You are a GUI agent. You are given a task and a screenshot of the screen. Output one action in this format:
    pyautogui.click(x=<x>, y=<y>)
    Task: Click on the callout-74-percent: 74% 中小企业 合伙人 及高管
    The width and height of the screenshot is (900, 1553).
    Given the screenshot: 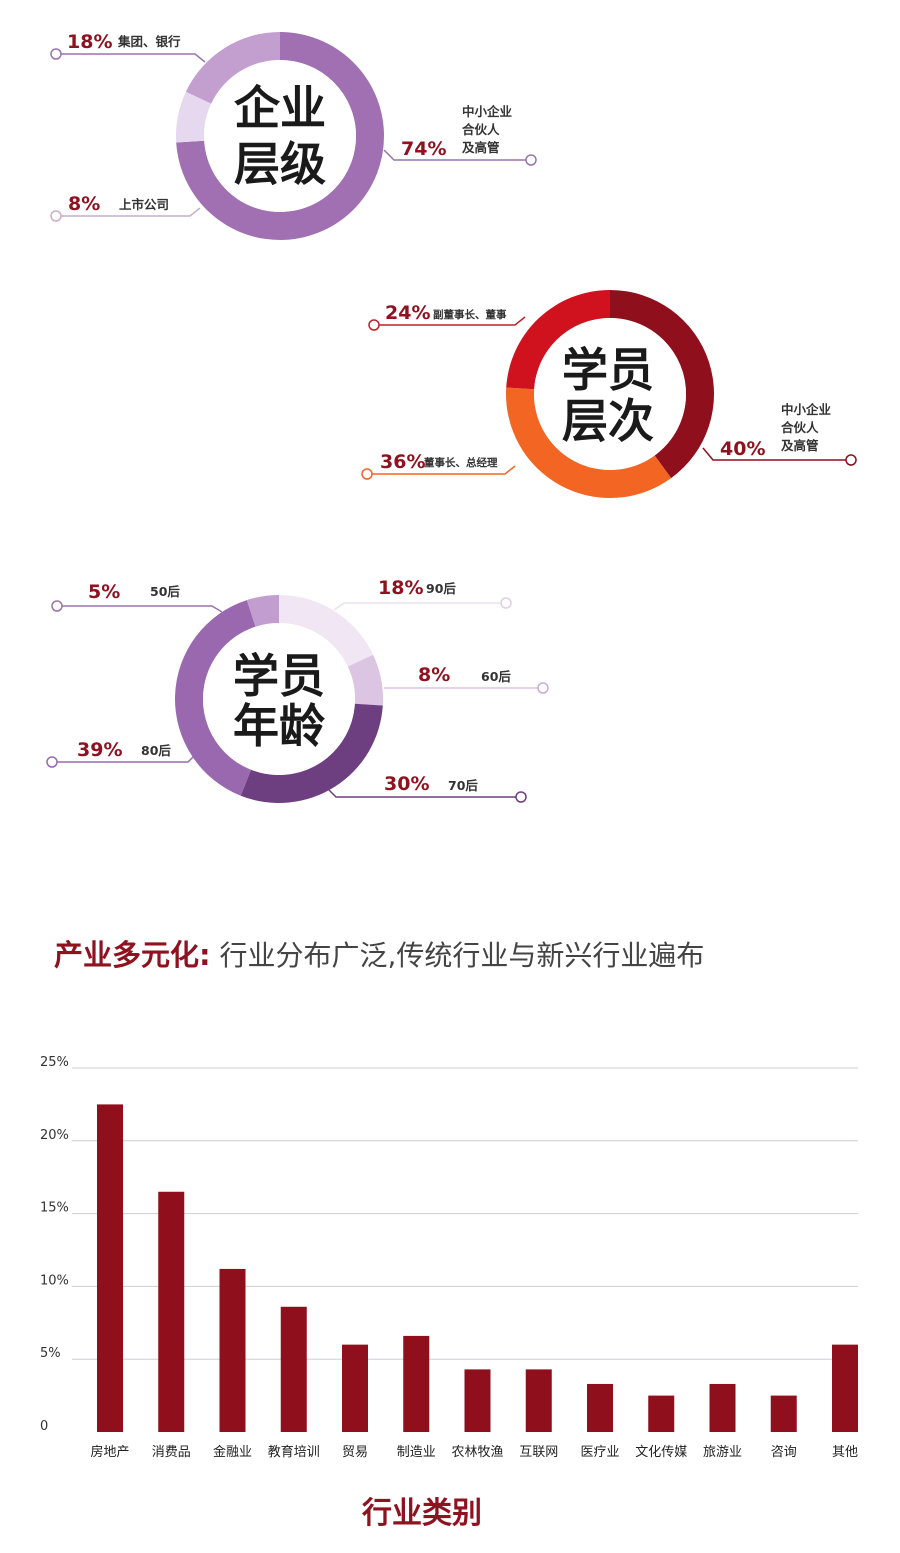 What is the action you would take?
    pyautogui.click(x=460, y=135)
    